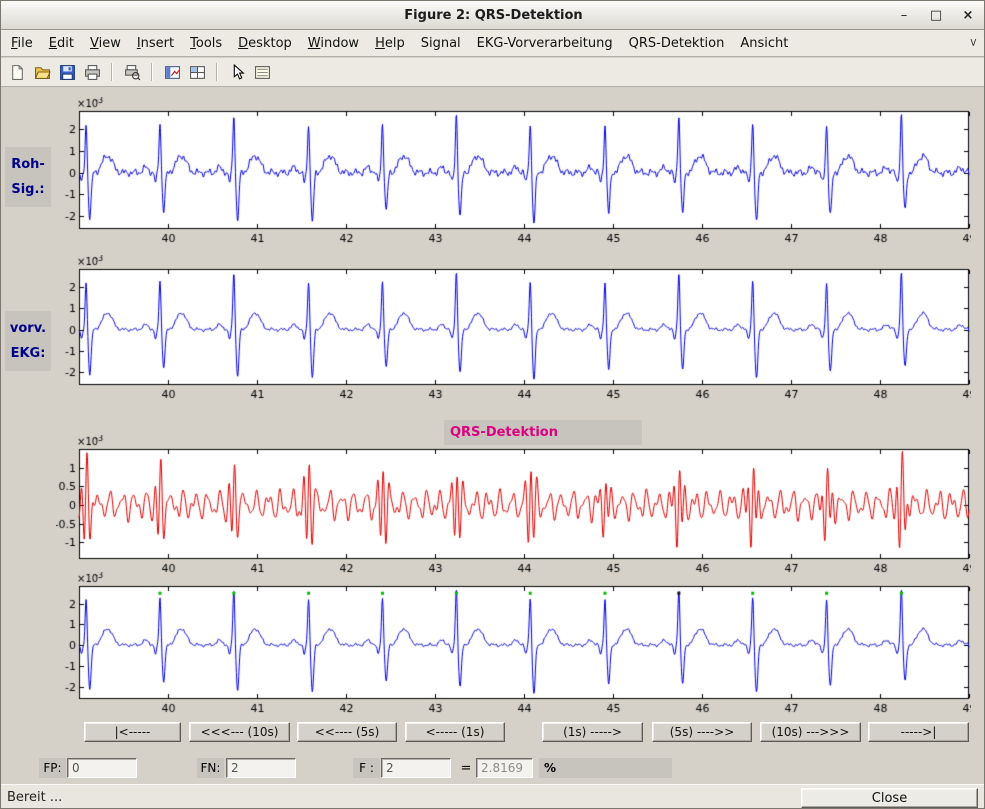  Describe the element at coordinates (333, 43) in the screenshot. I see `menu-window: Window` at that location.